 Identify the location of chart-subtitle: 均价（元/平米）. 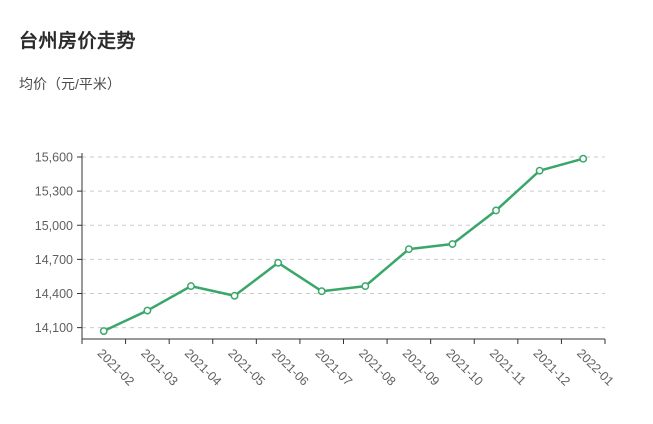
(70, 84).